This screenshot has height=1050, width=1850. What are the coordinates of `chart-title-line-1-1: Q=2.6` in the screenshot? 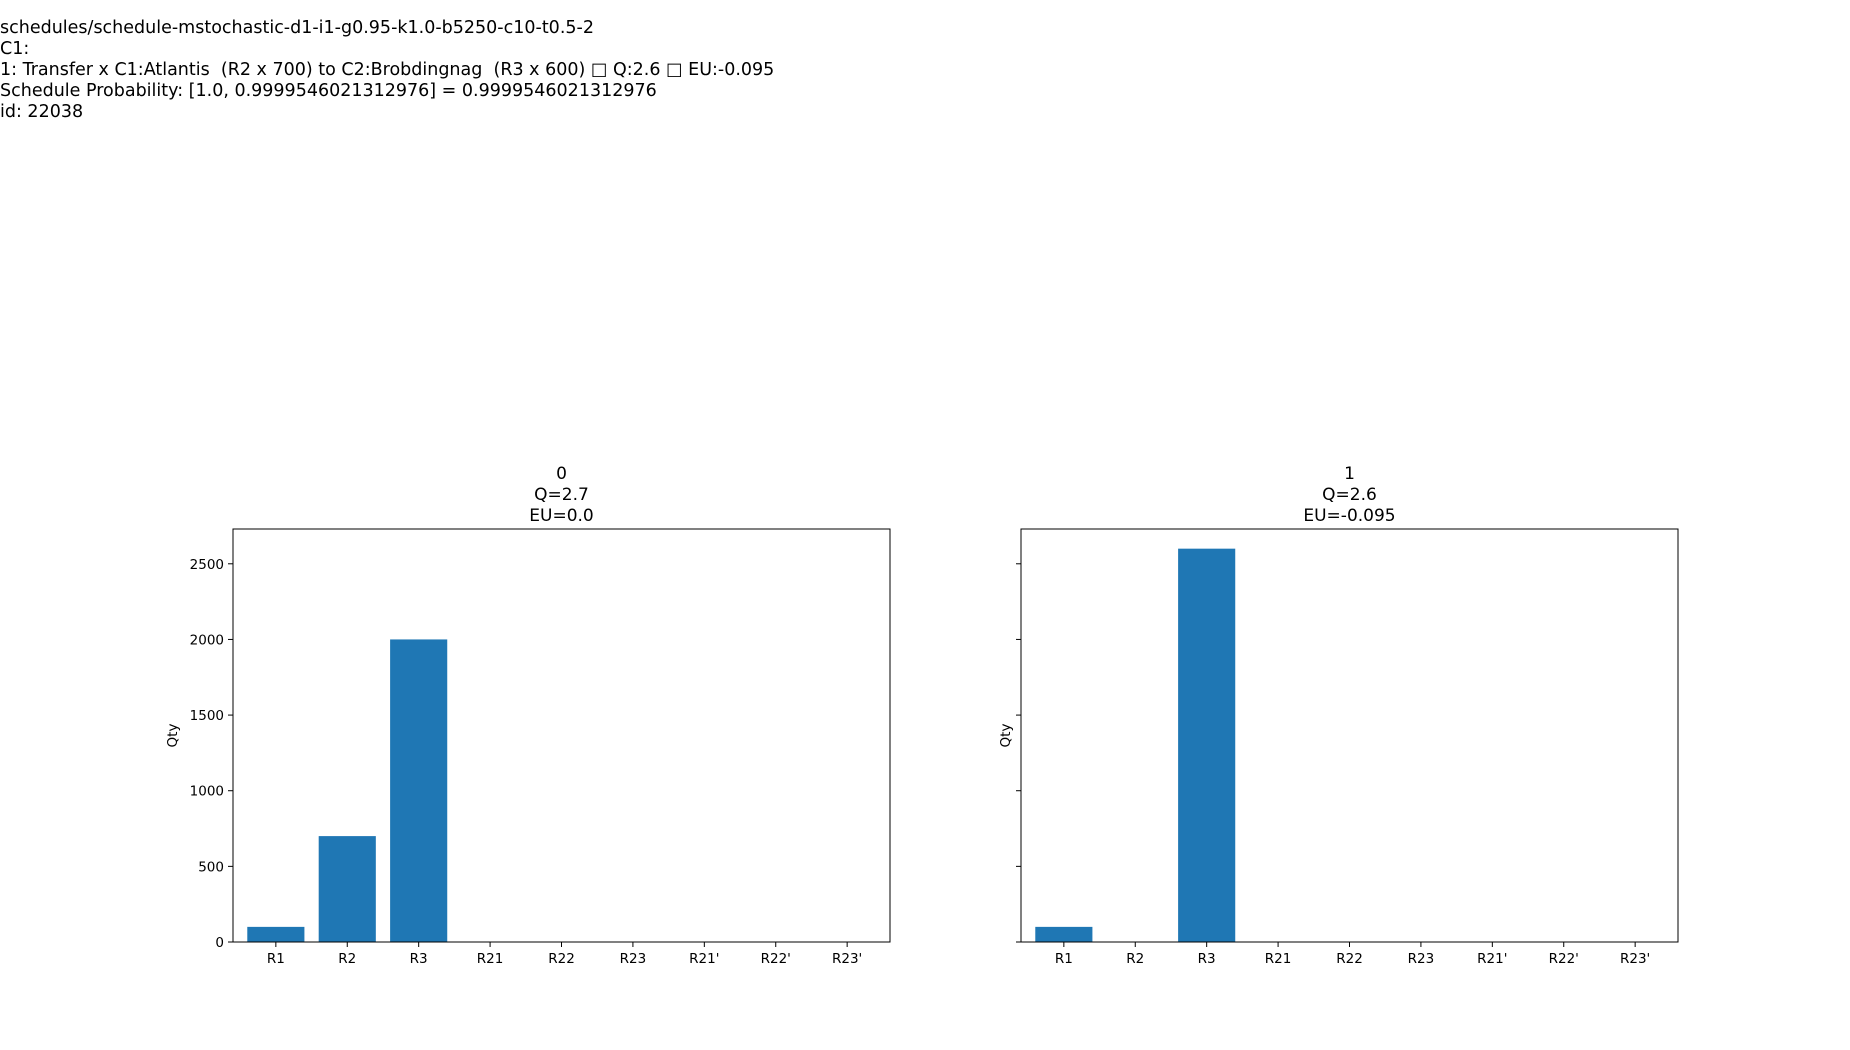 It's located at (1349, 495).